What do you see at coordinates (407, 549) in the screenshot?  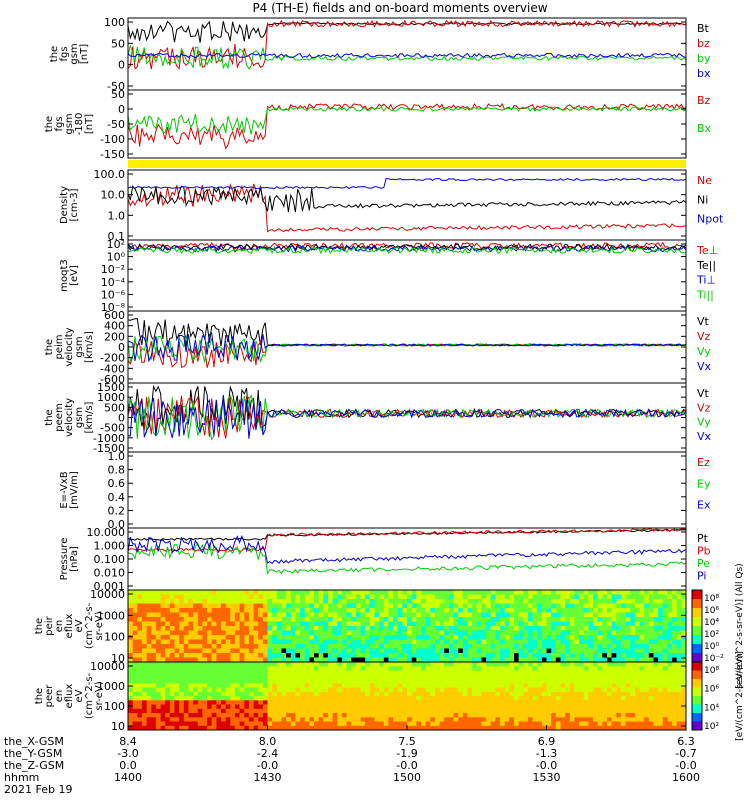 I see `trace-pi` at bounding box center [407, 549].